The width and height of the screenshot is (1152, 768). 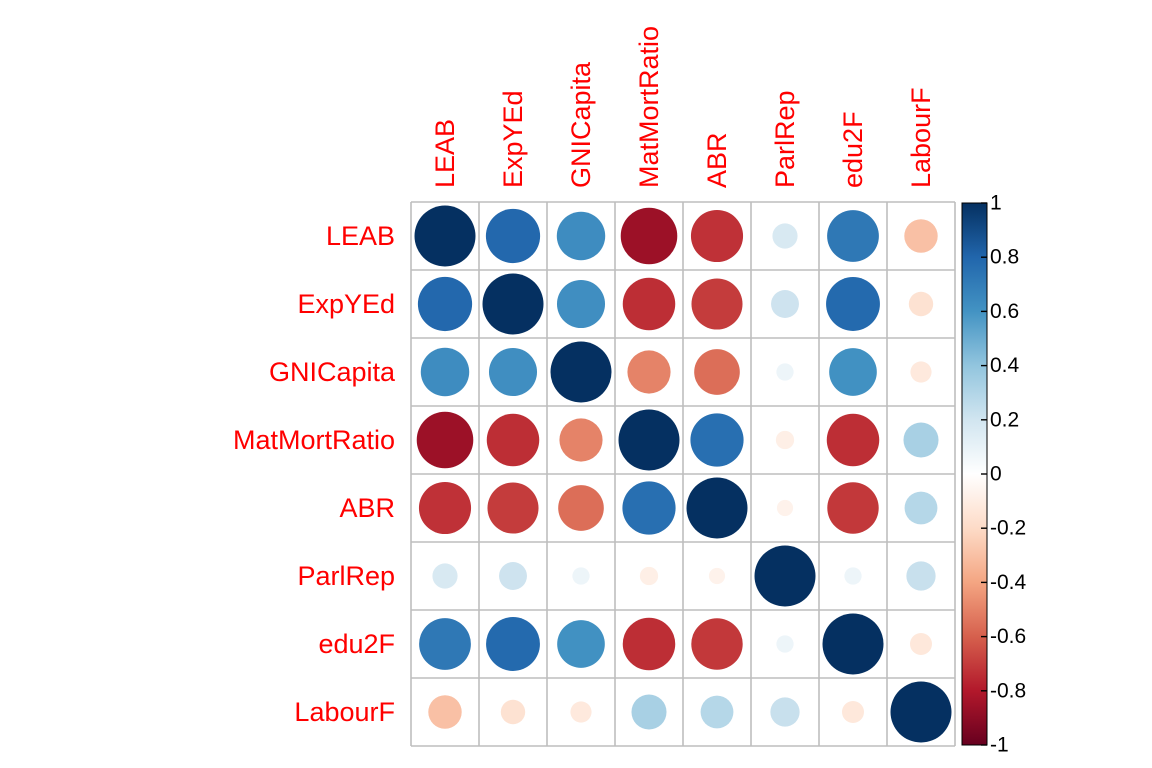 What do you see at coordinates (717, 712) in the screenshot?
I see `corr-circle-LabourF-ABR` at bounding box center [717, 712].